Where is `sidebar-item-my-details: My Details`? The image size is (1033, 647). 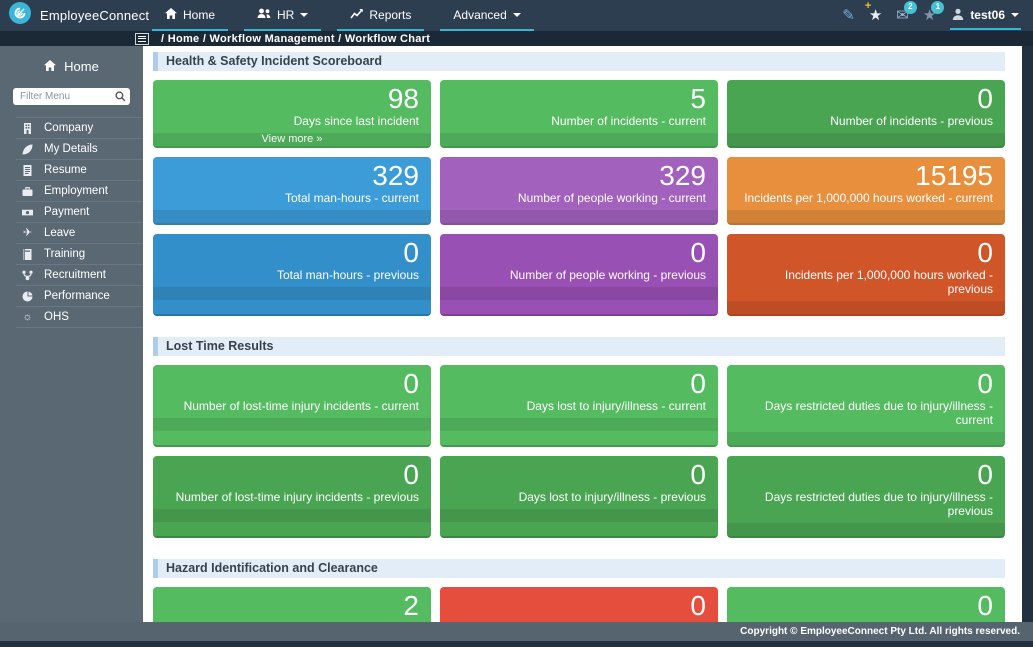
sidebar-item-my-details: My Details is located at coordinates (79, 148).